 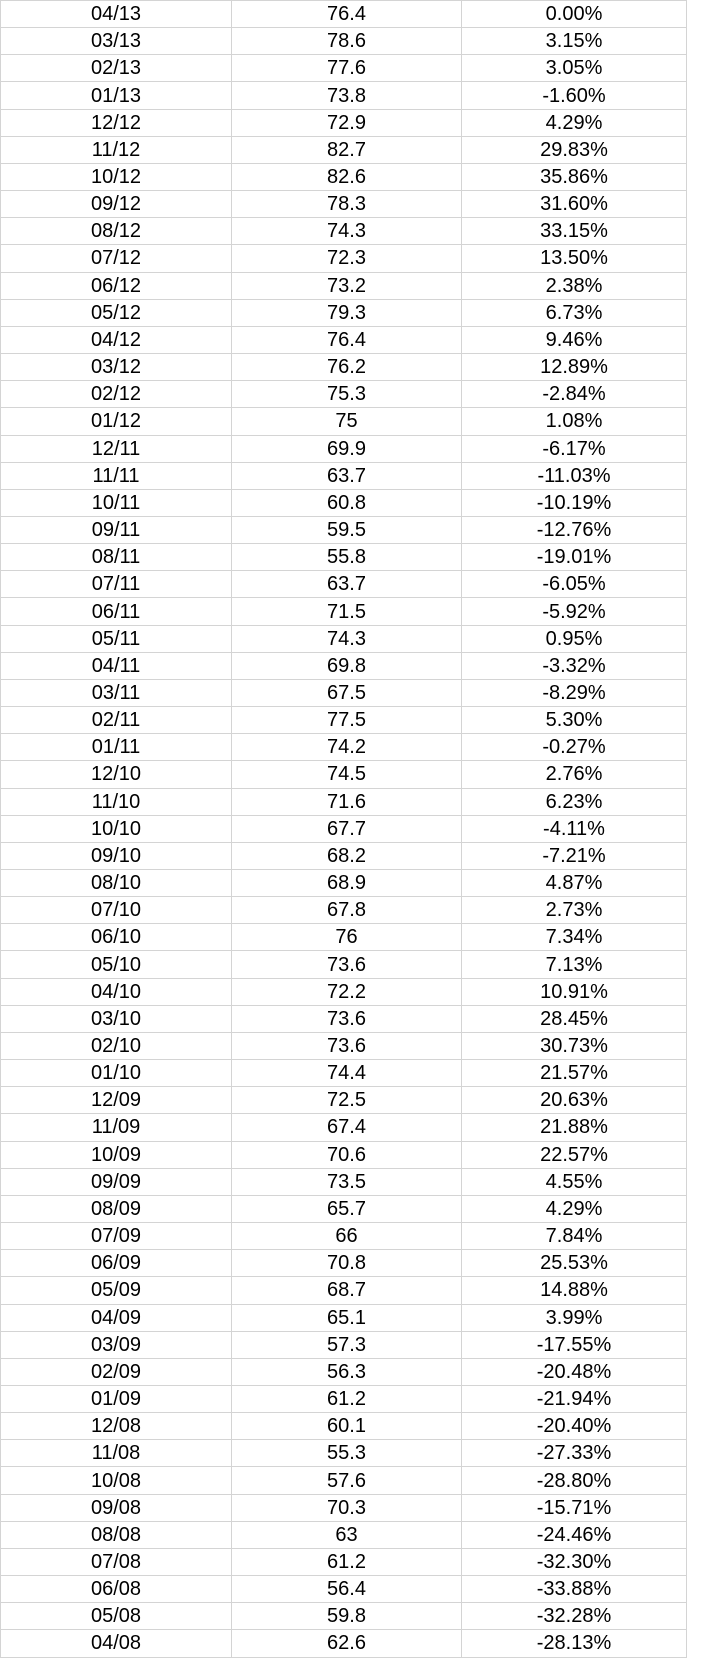 I want to click on change-cell: -17.55%, so click(x=574, y=1344).